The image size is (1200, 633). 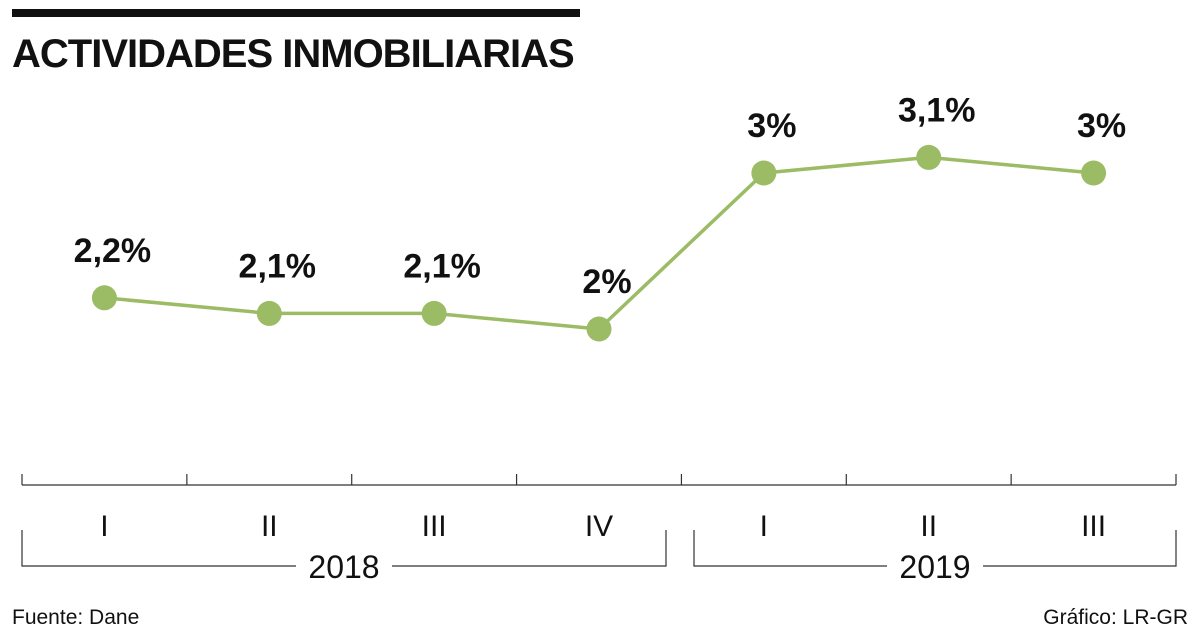 I want to click on source-note: Fuente: Dane, so click(x=76, y=617).